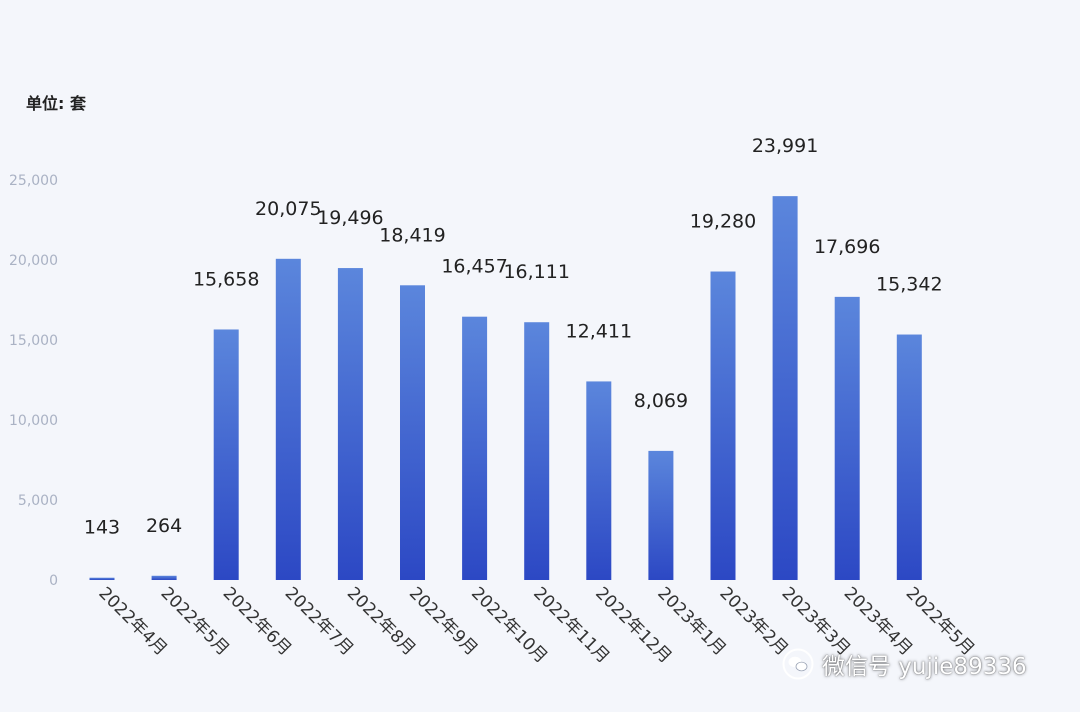  Describe the element at coordinates (56, 103) in the screenshot. I see `unit-label: 单位: 套` at that location.